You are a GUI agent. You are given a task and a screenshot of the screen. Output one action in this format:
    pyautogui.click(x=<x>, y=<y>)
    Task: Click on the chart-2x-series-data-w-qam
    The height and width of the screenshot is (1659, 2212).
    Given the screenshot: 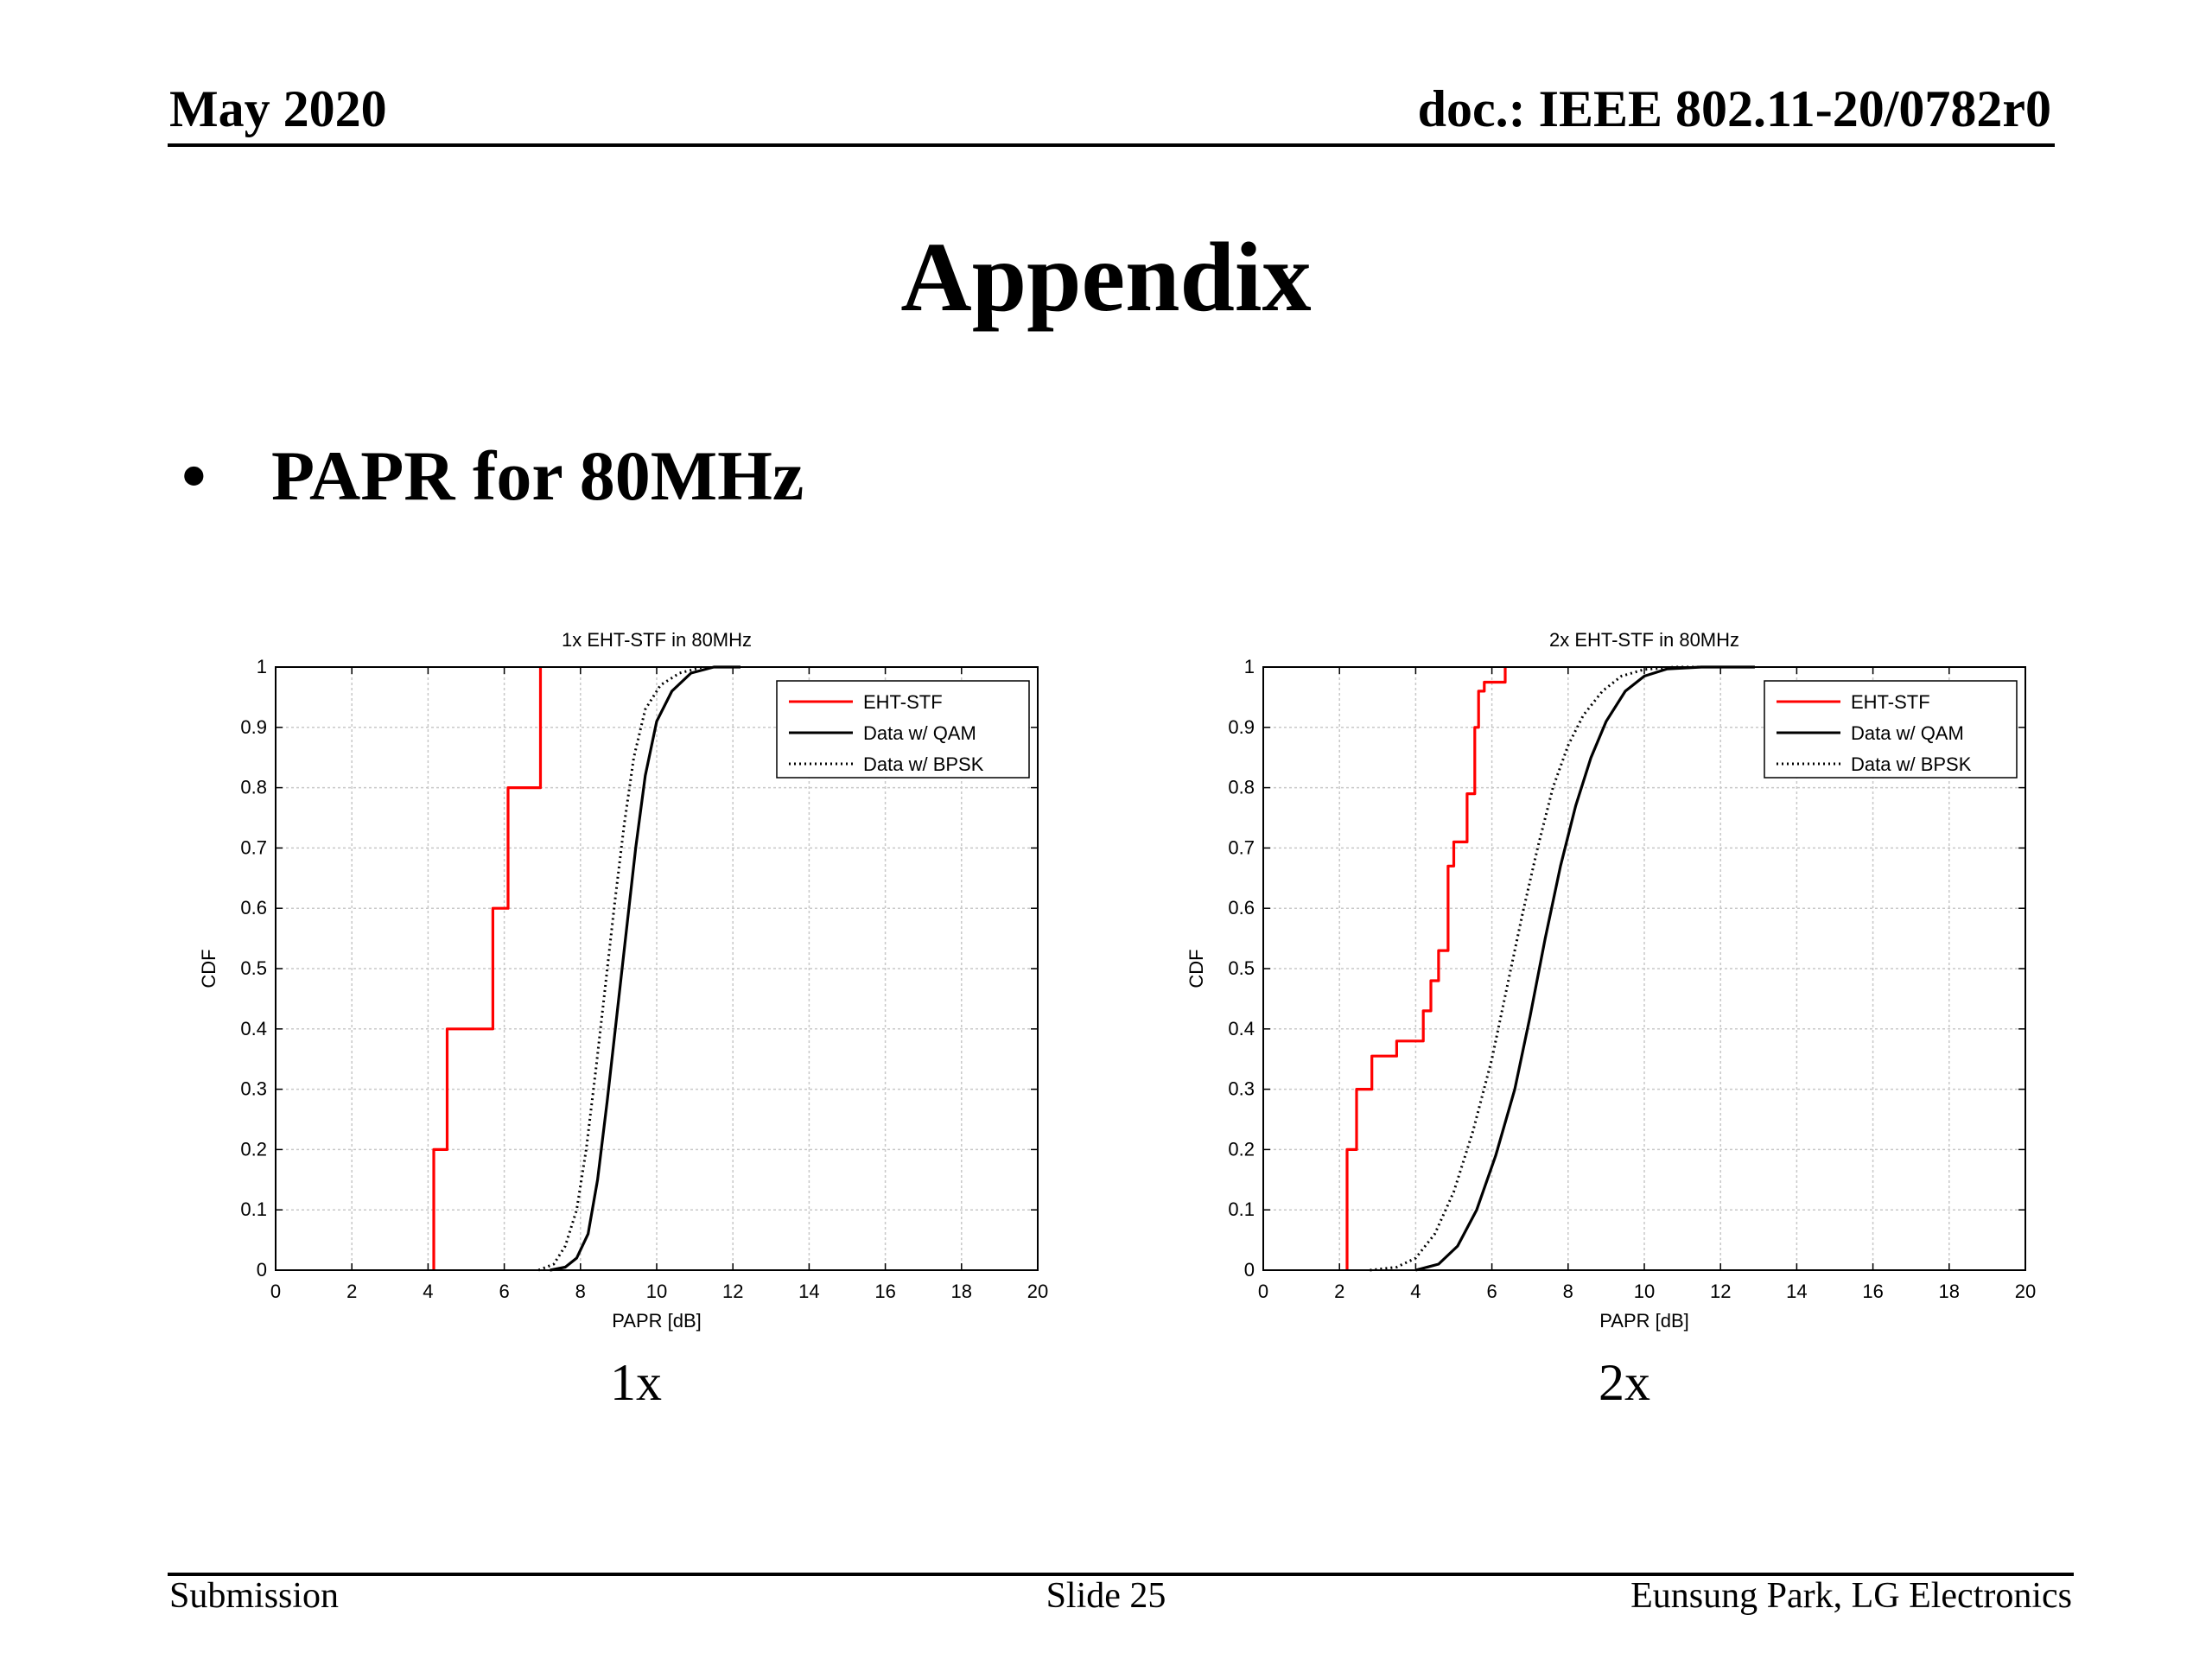 What is the action you would take?
    pyautogui.click(x=1584, y=968)
    